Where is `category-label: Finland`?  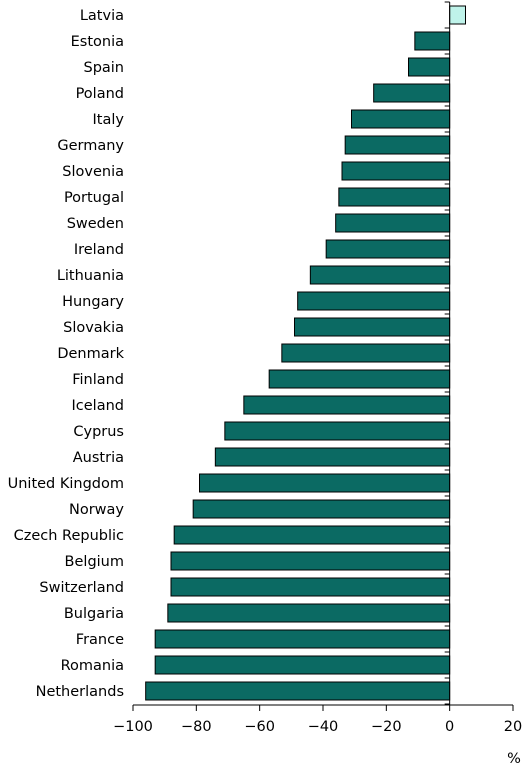 category-label: Finland is located at coordinates (98, 380).